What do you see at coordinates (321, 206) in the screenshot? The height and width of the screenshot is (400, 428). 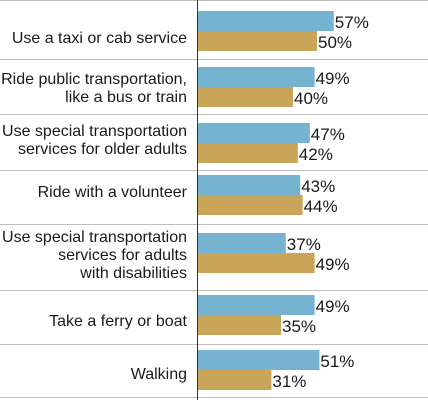 I see `value-label: 44%` at bounding box center [321, 206].